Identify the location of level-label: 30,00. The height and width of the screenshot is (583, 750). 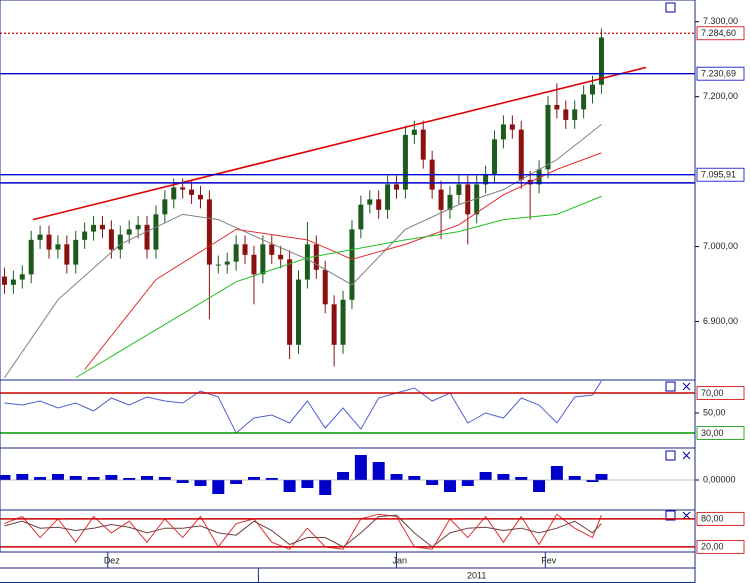
(712, 433).